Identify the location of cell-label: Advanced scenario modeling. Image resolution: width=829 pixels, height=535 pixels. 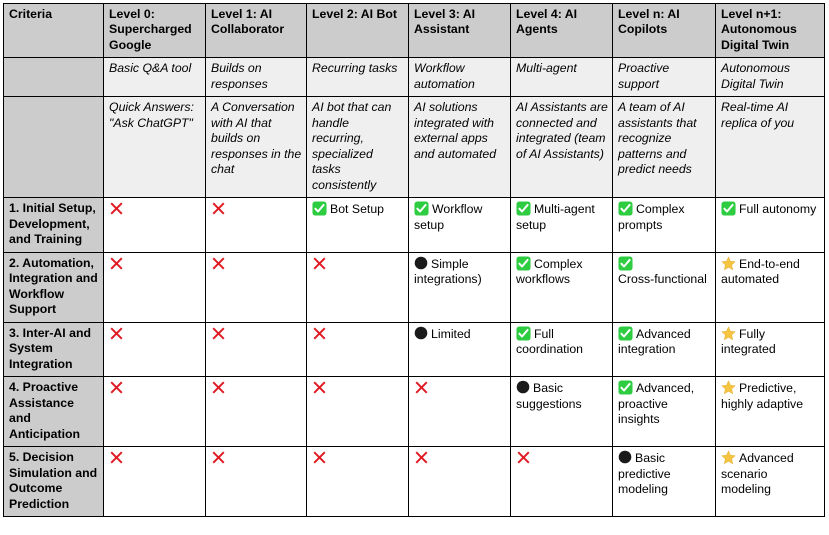
(757, 474).